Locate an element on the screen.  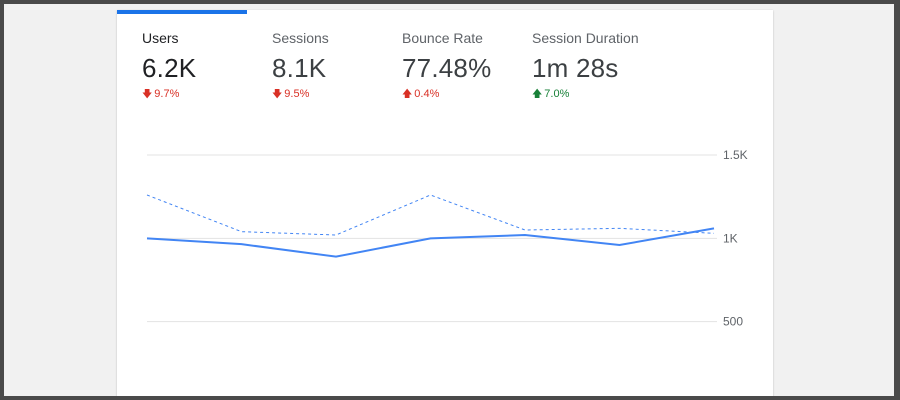
metric-value: 8.1K is located at coordinates (299, 68).